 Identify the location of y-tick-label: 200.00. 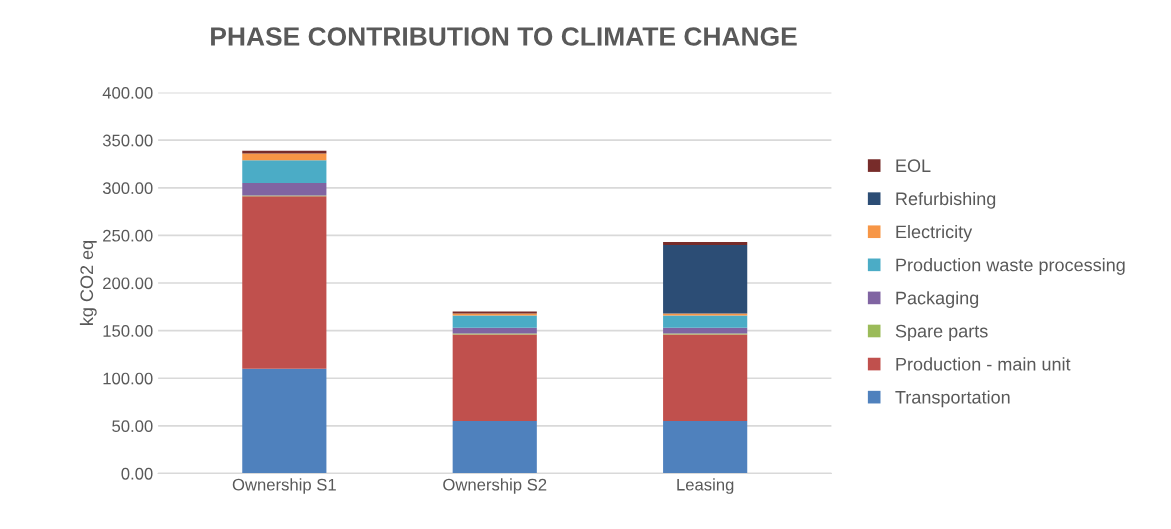
(128, 283).